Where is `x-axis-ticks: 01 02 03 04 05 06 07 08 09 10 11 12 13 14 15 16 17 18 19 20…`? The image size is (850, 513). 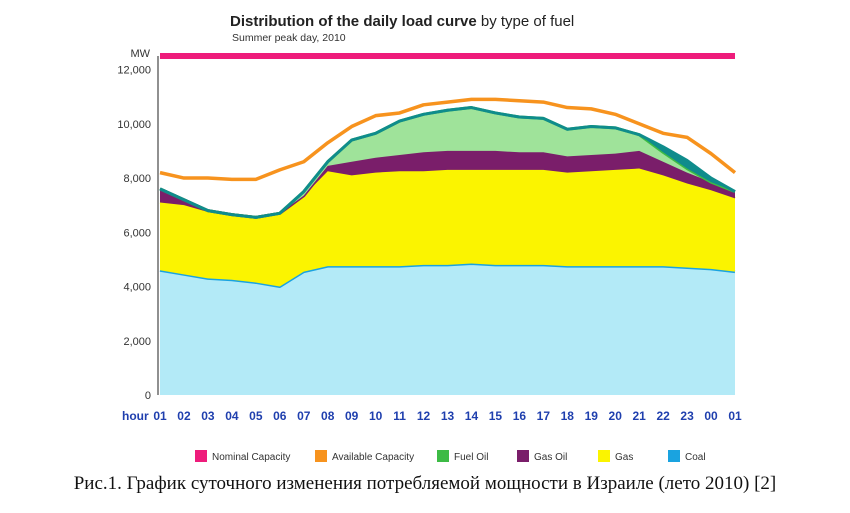 x-axis-ticks: 01 02 03 04 05 06 07 08 09 10 11 12 13 14 15 16 17 18 19 20… is located at coordinates (447, 416).